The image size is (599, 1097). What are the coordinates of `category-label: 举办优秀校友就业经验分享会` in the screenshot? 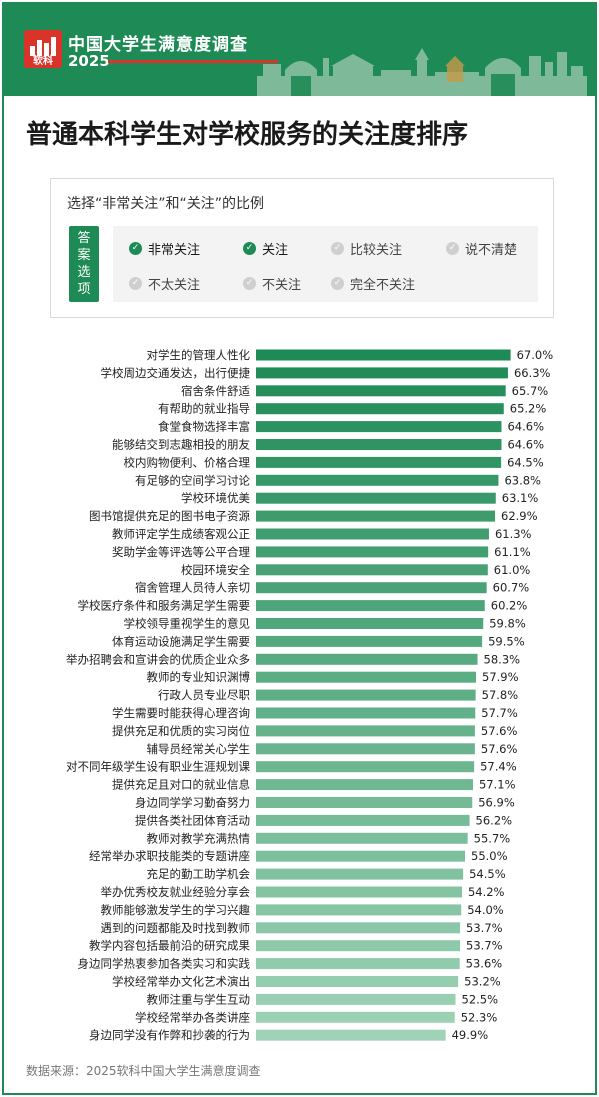 It's located at (176, 892).